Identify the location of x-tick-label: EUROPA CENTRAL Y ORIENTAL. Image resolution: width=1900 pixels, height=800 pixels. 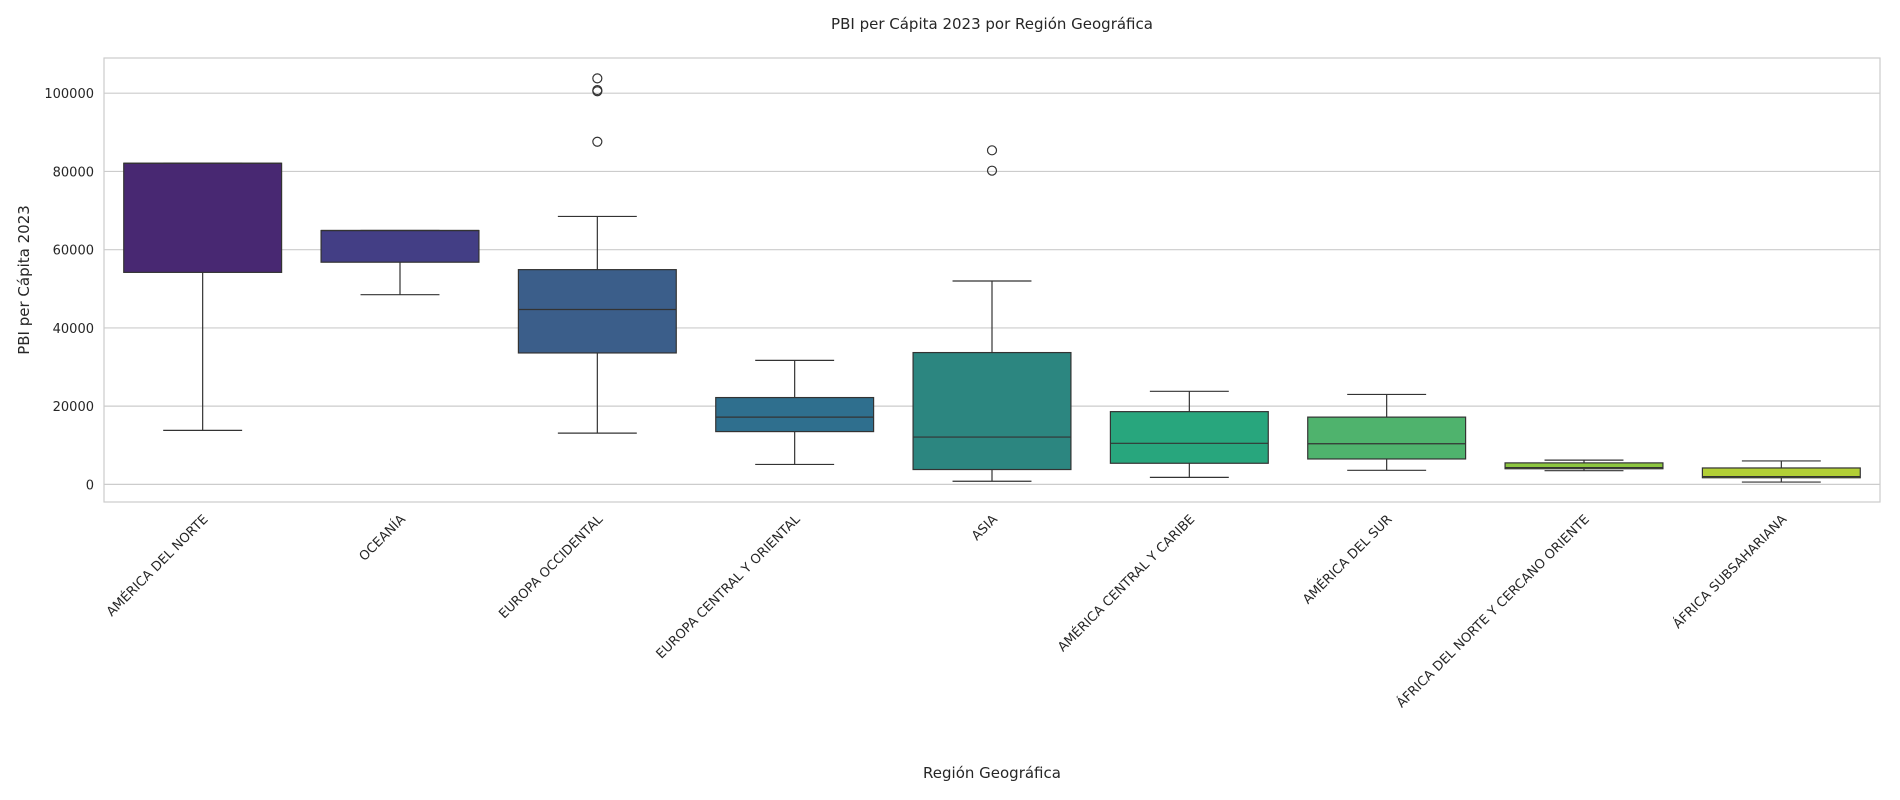
(729, 587).